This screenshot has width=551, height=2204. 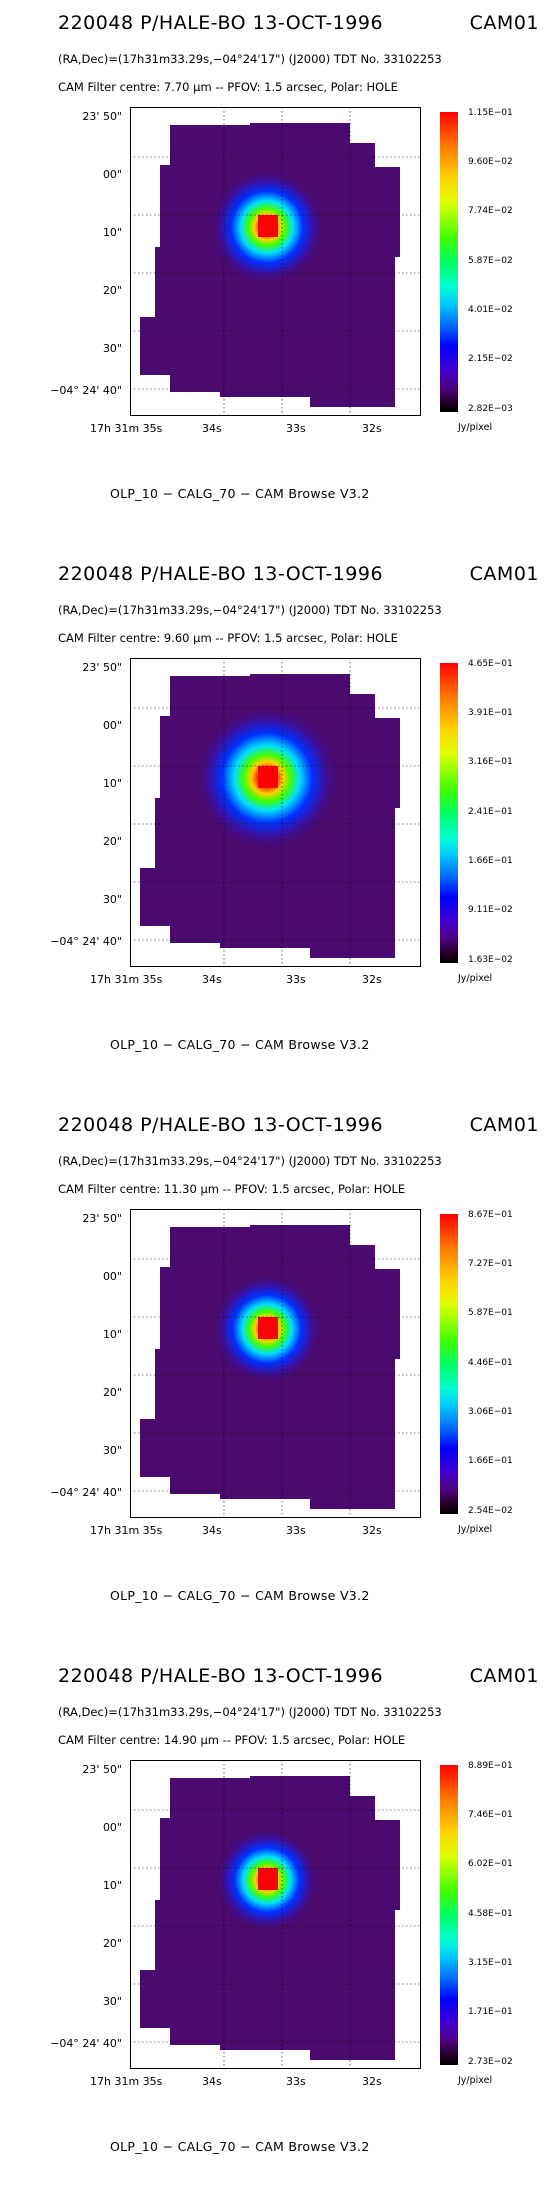 What do you see at coordinates (490, 310) in the screenshot?
I see `colorbar-tick: 4.01E−02` at bounding box center [490, 310].